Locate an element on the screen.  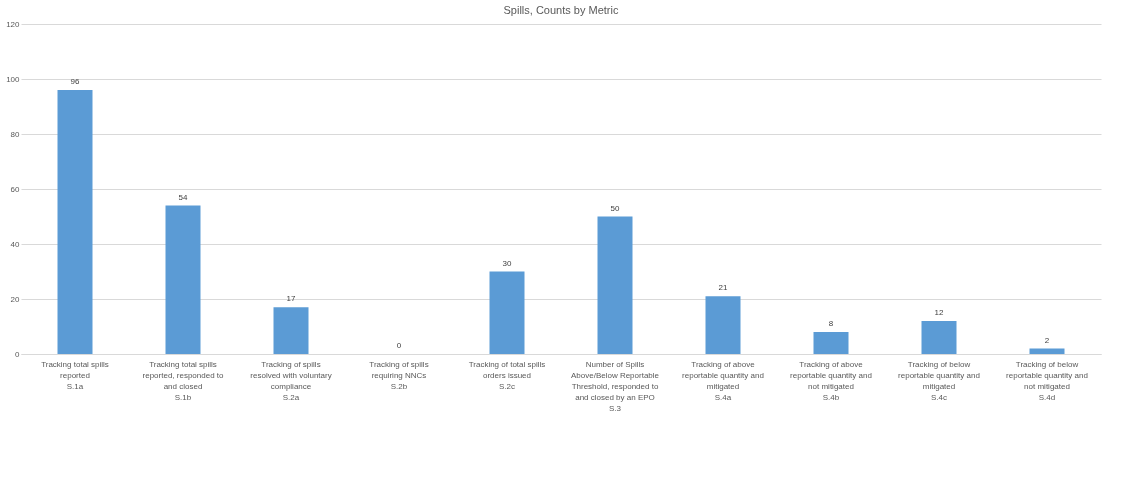
y-tick-label: 80 is located at coordinates (15, 134).